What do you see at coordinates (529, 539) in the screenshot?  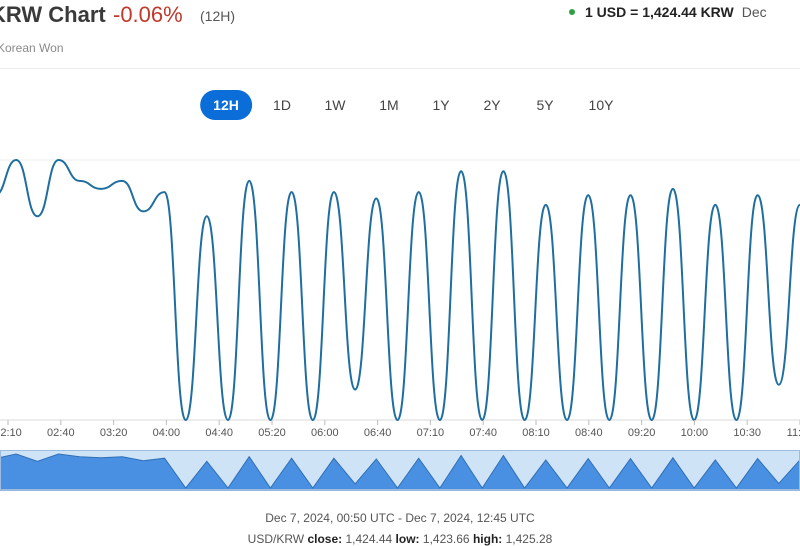 I see `high-value: 1,425.28` at bounding box center [529, 539].